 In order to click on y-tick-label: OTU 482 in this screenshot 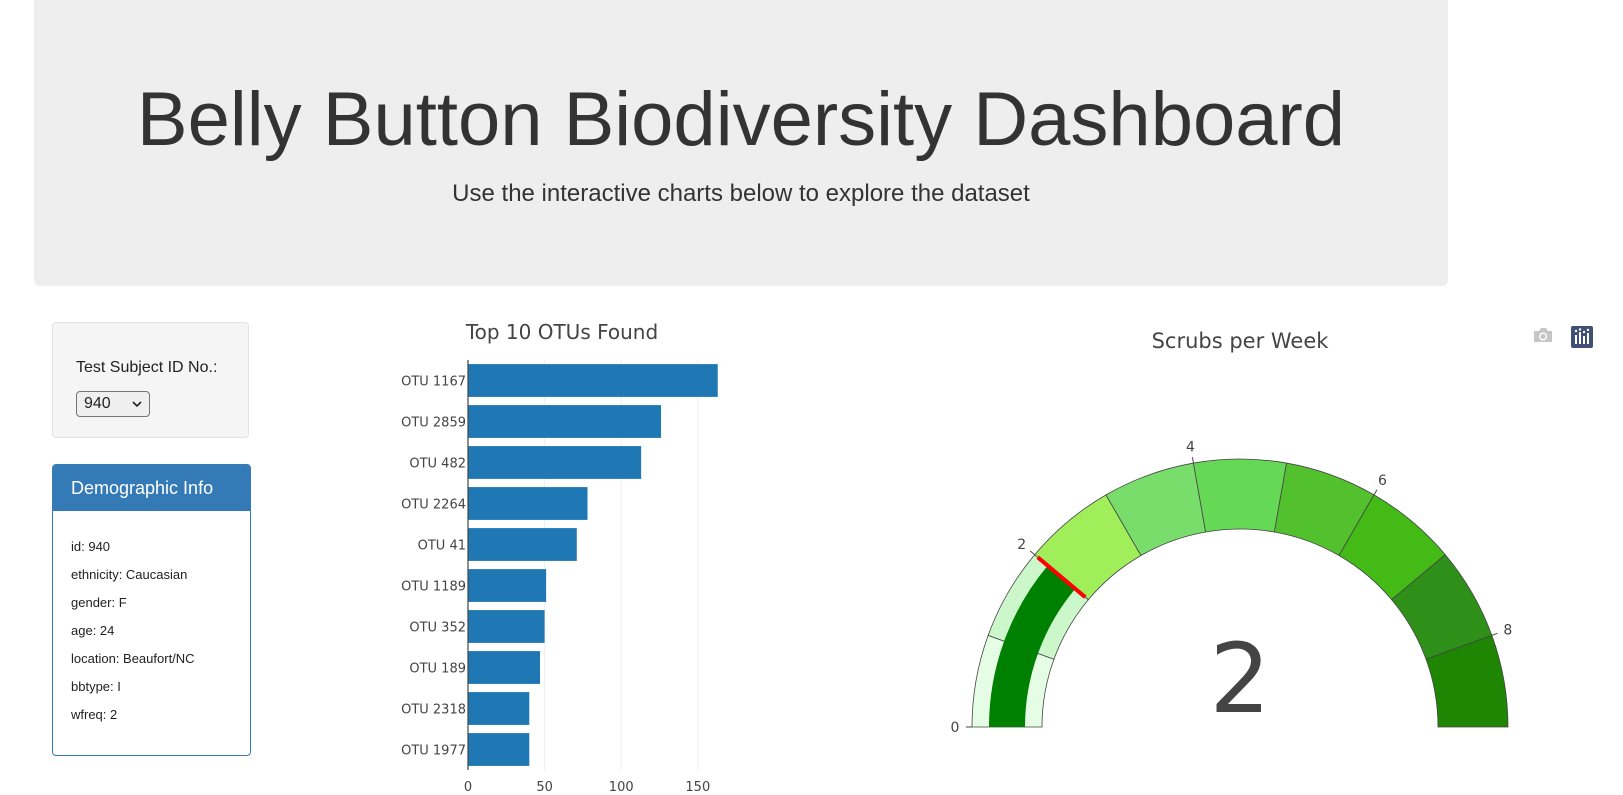, I will do `click(437, 464)`.